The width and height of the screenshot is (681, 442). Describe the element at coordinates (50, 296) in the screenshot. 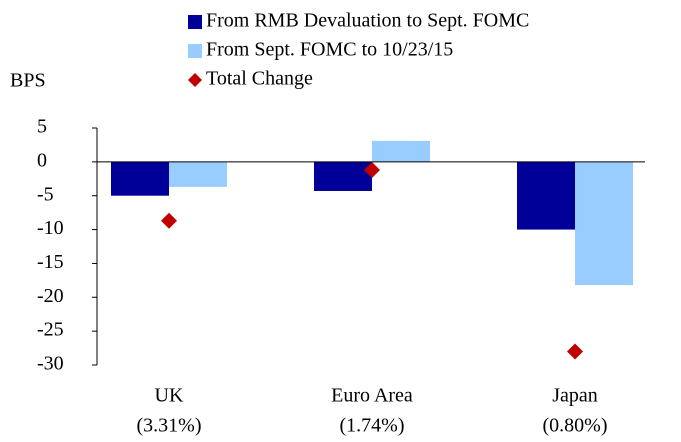

I see `y-tick-label: -20` at that location.